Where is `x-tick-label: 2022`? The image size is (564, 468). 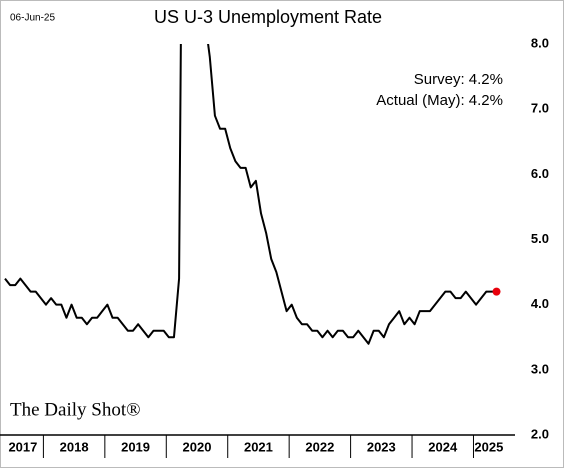 x-tick-label: 2022 is located at coordinates (319, 446).